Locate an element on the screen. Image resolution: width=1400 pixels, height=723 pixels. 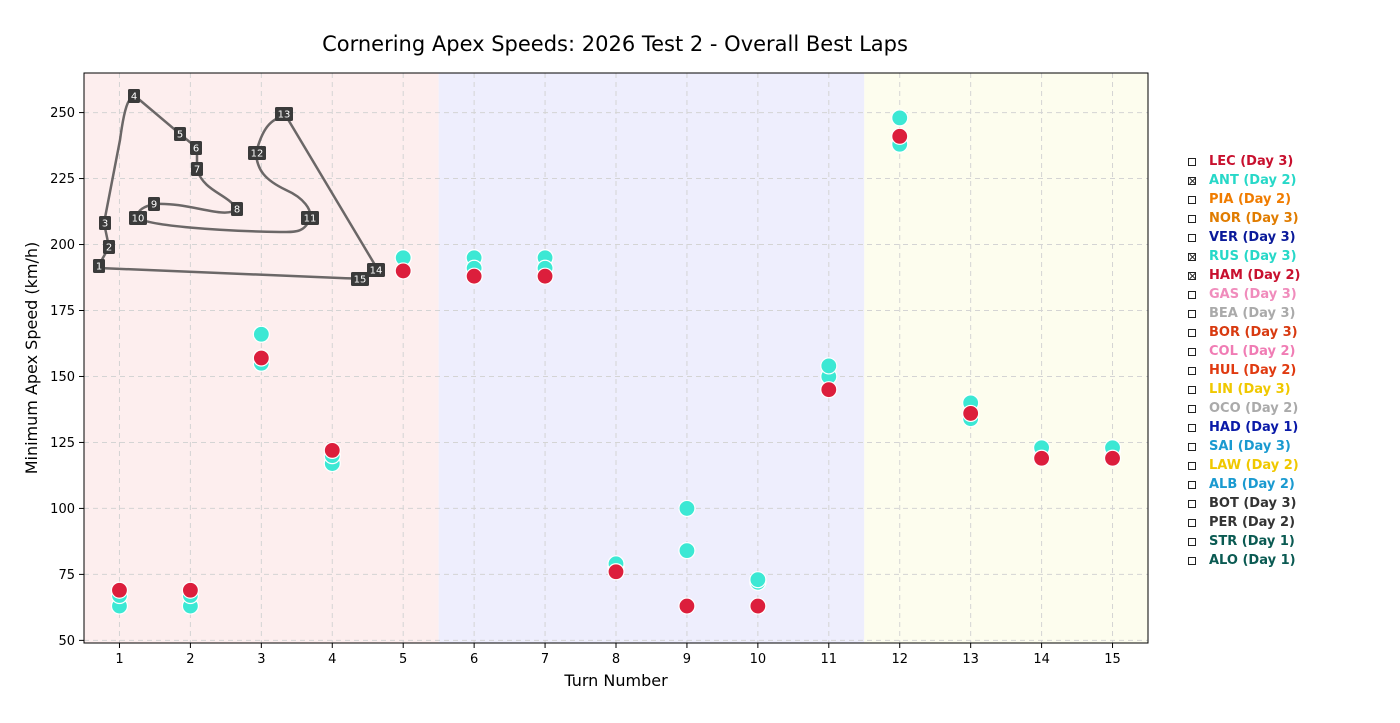
legend-label: PER (Day 2) is located at coordinates (1252, 522).